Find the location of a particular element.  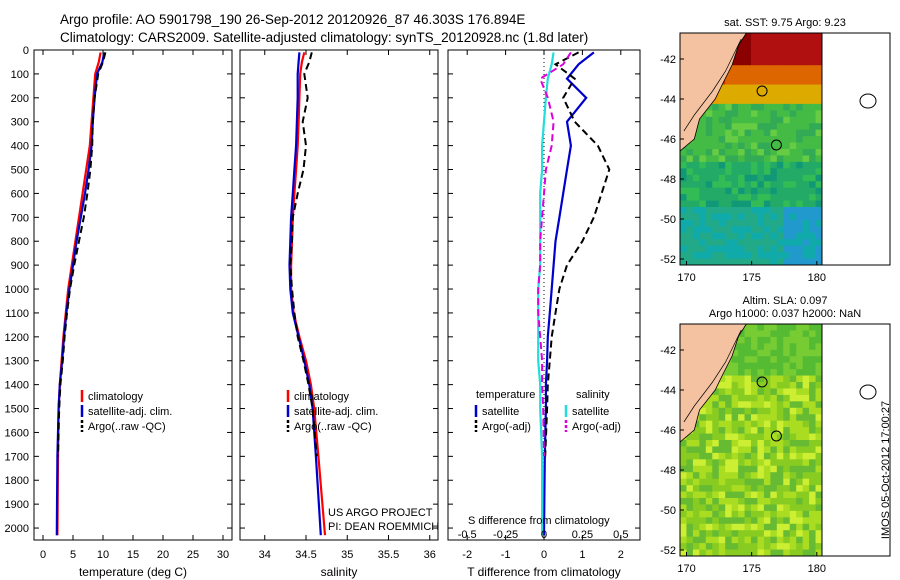

map-lat-tick-label: -48 is located at coordinates (668, 471).